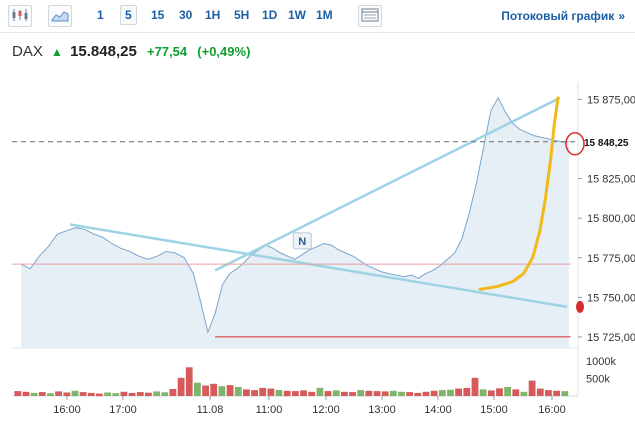 Image resolution: width=635 pixels, height=432 pixels. I want to click on y-tick-label: 15 800,00, so click(611, 219).